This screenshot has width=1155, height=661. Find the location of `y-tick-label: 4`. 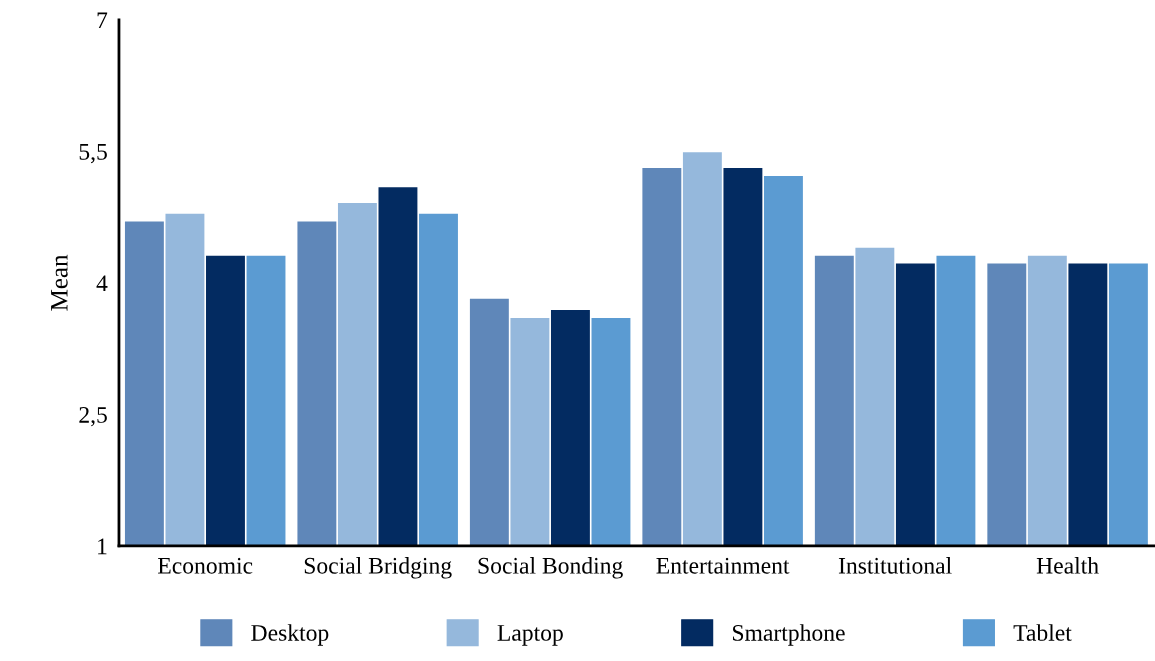

y-tick-label: 4 is located at coordinates (102, 283).